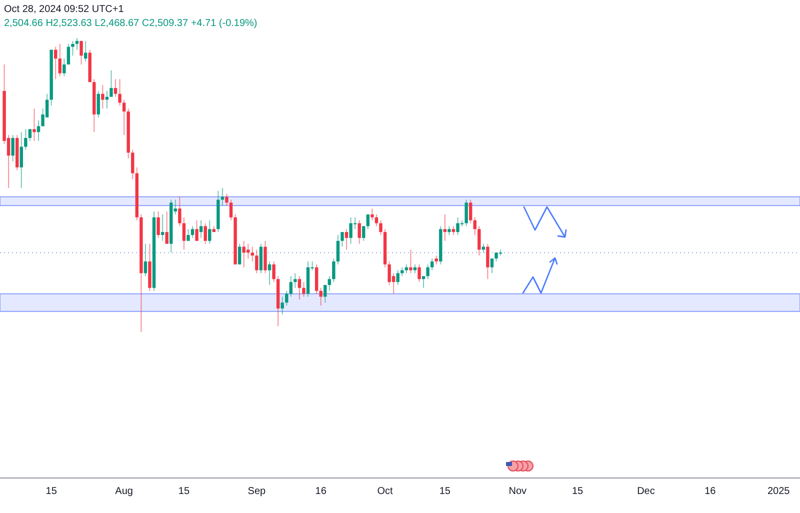 The height and width of the screenshot is (513, 800). Describe the element at coordinates (131, 23) in the screenshot. I see `chart-subtitle: 2,504.66 H2,523.63 L2,468.67 C2,509.37 +4.71 (-0.19%)` at that location.